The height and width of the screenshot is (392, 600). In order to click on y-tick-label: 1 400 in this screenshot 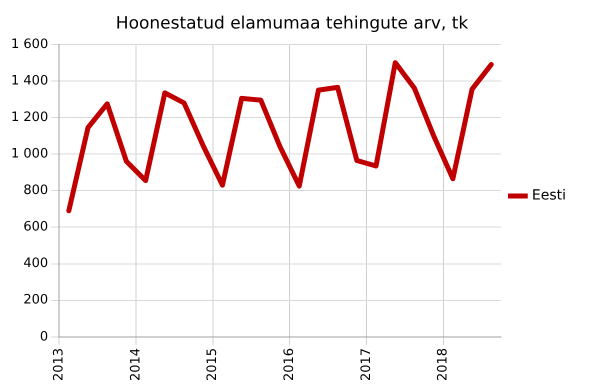, I will do `click(29, 80)`.